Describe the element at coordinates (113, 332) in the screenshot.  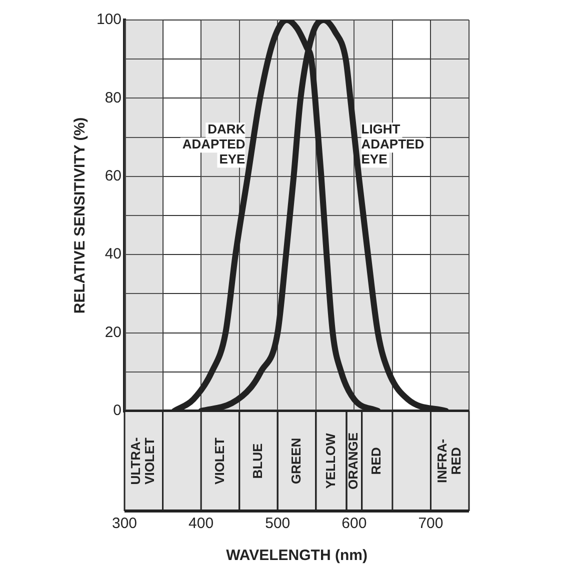
I see `y-tick-label: 20` at that location.